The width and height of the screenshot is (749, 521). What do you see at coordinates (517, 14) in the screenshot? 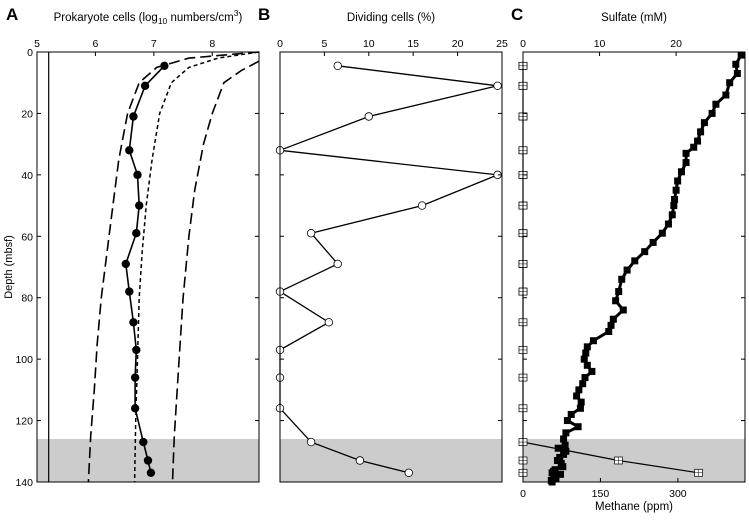
I see `panel-letter-c: C` at bounding box center [517, 14].